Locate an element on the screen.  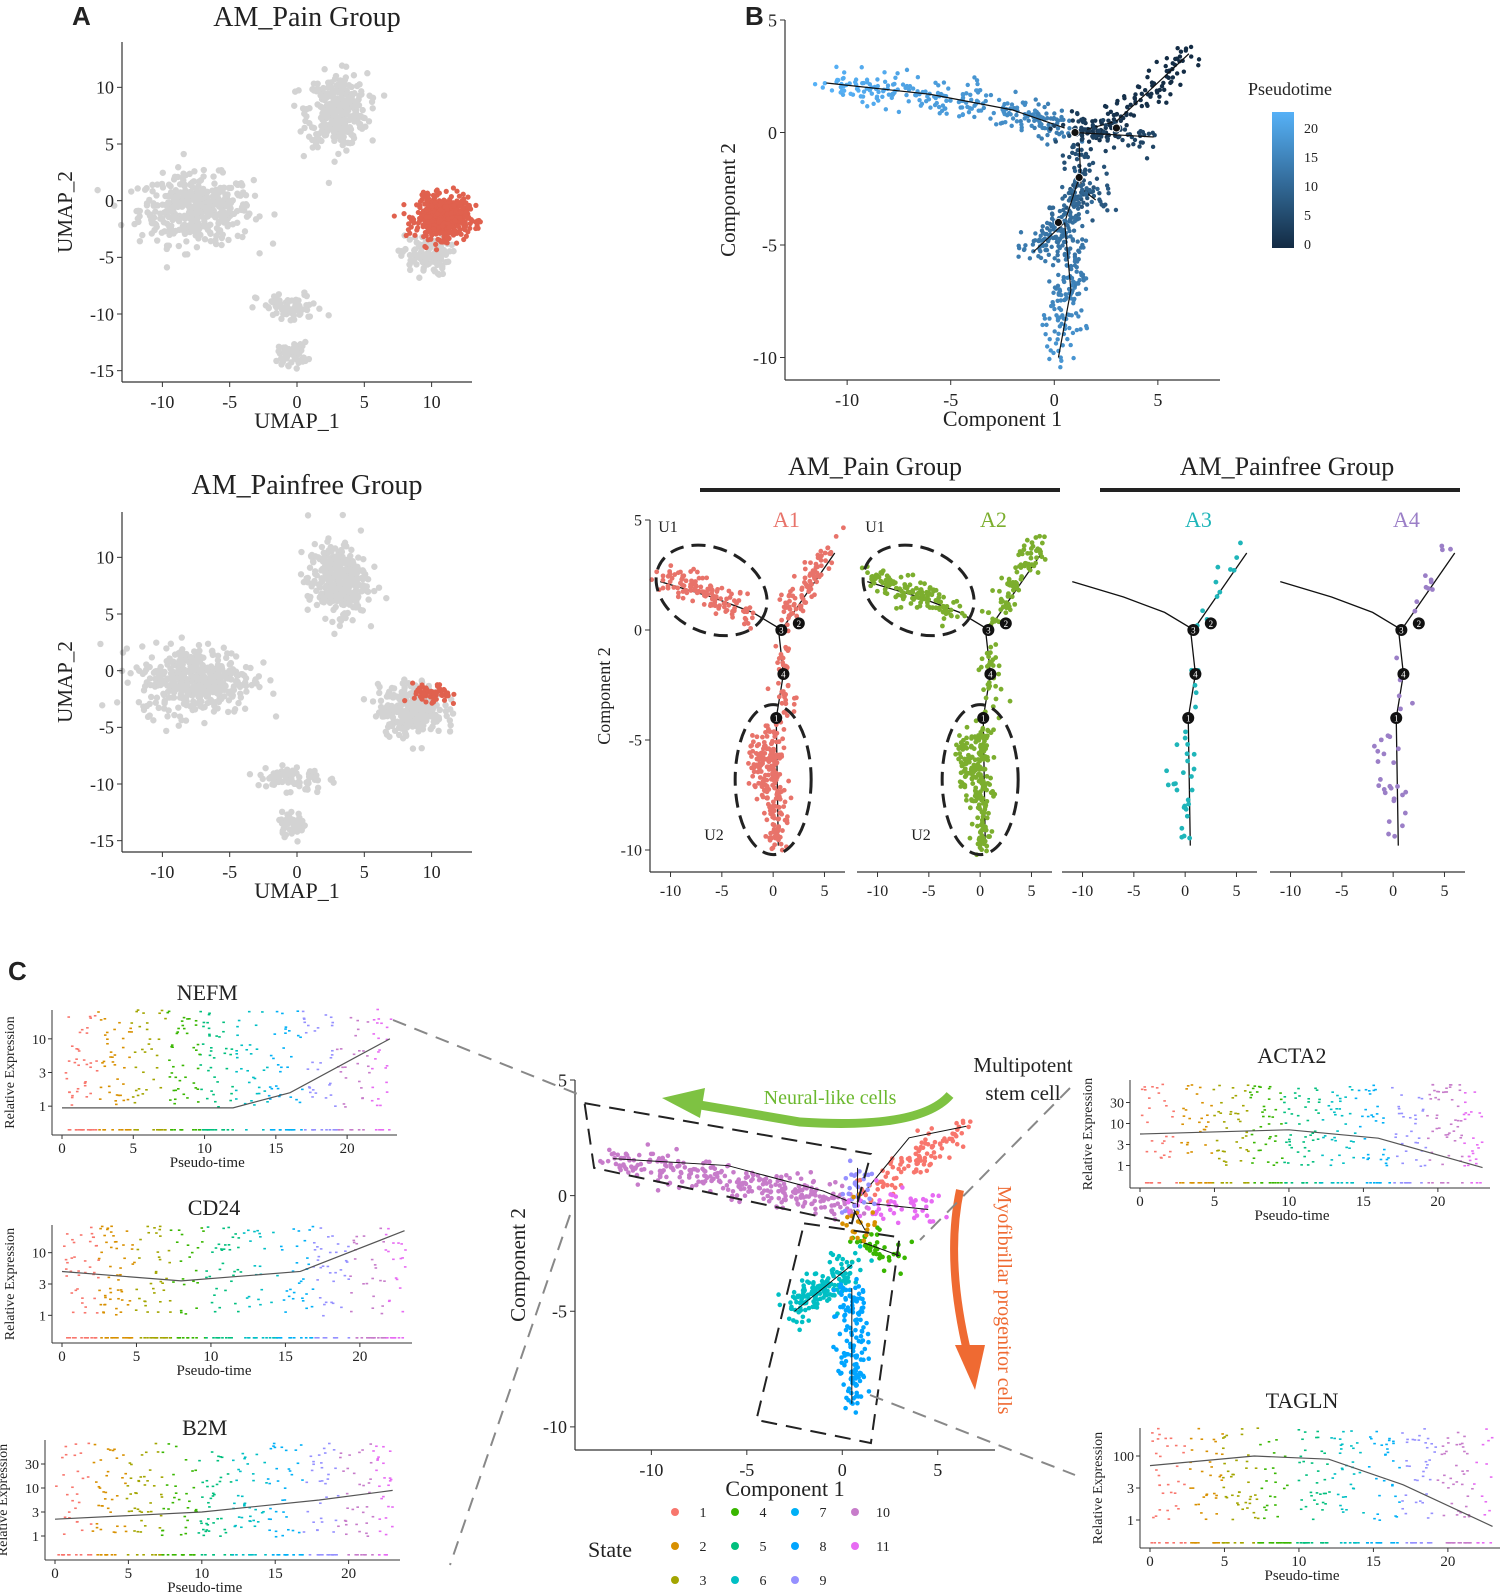
umap_painfree-x-tick-label: -10 is located at coordinates (162, 872).